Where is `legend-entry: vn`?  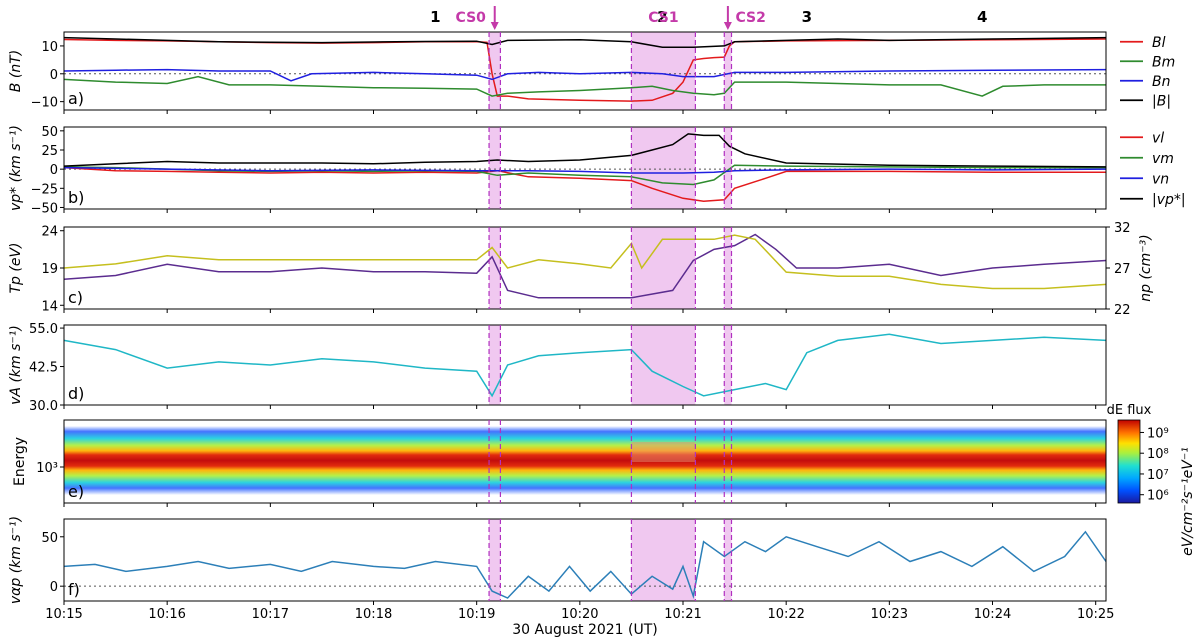 legend-entry: vn is located at coordinates (1160, 179).